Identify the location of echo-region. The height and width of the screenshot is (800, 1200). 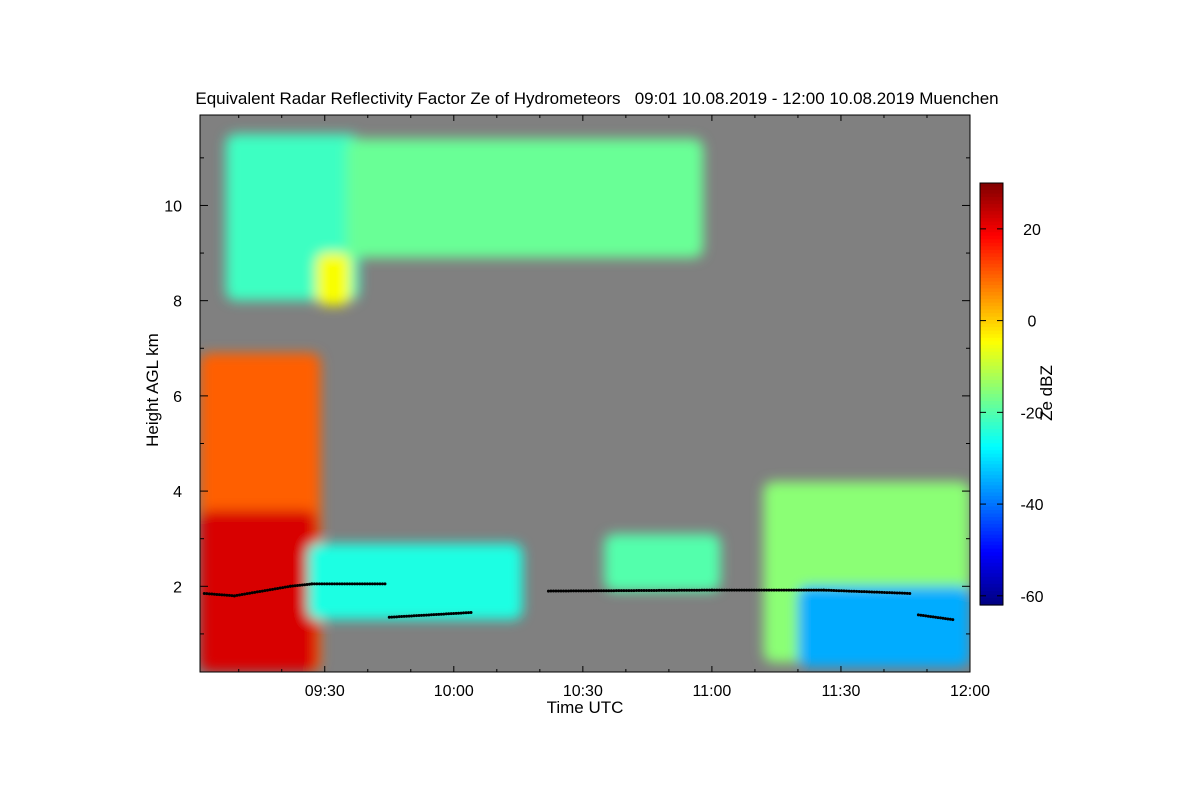
(883, 627).